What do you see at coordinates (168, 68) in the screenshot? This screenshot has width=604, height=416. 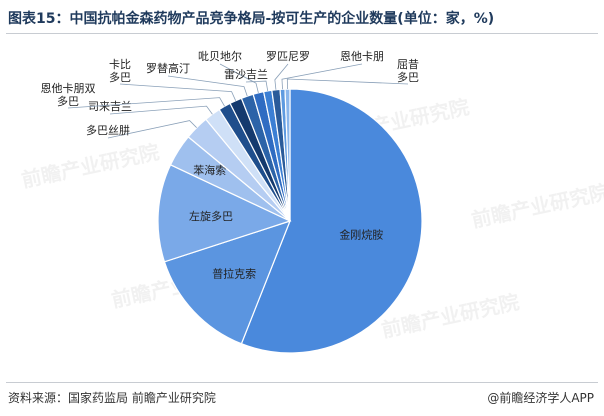 I see `slice-label: 罗替高汀` at bounding box center [168, 68].